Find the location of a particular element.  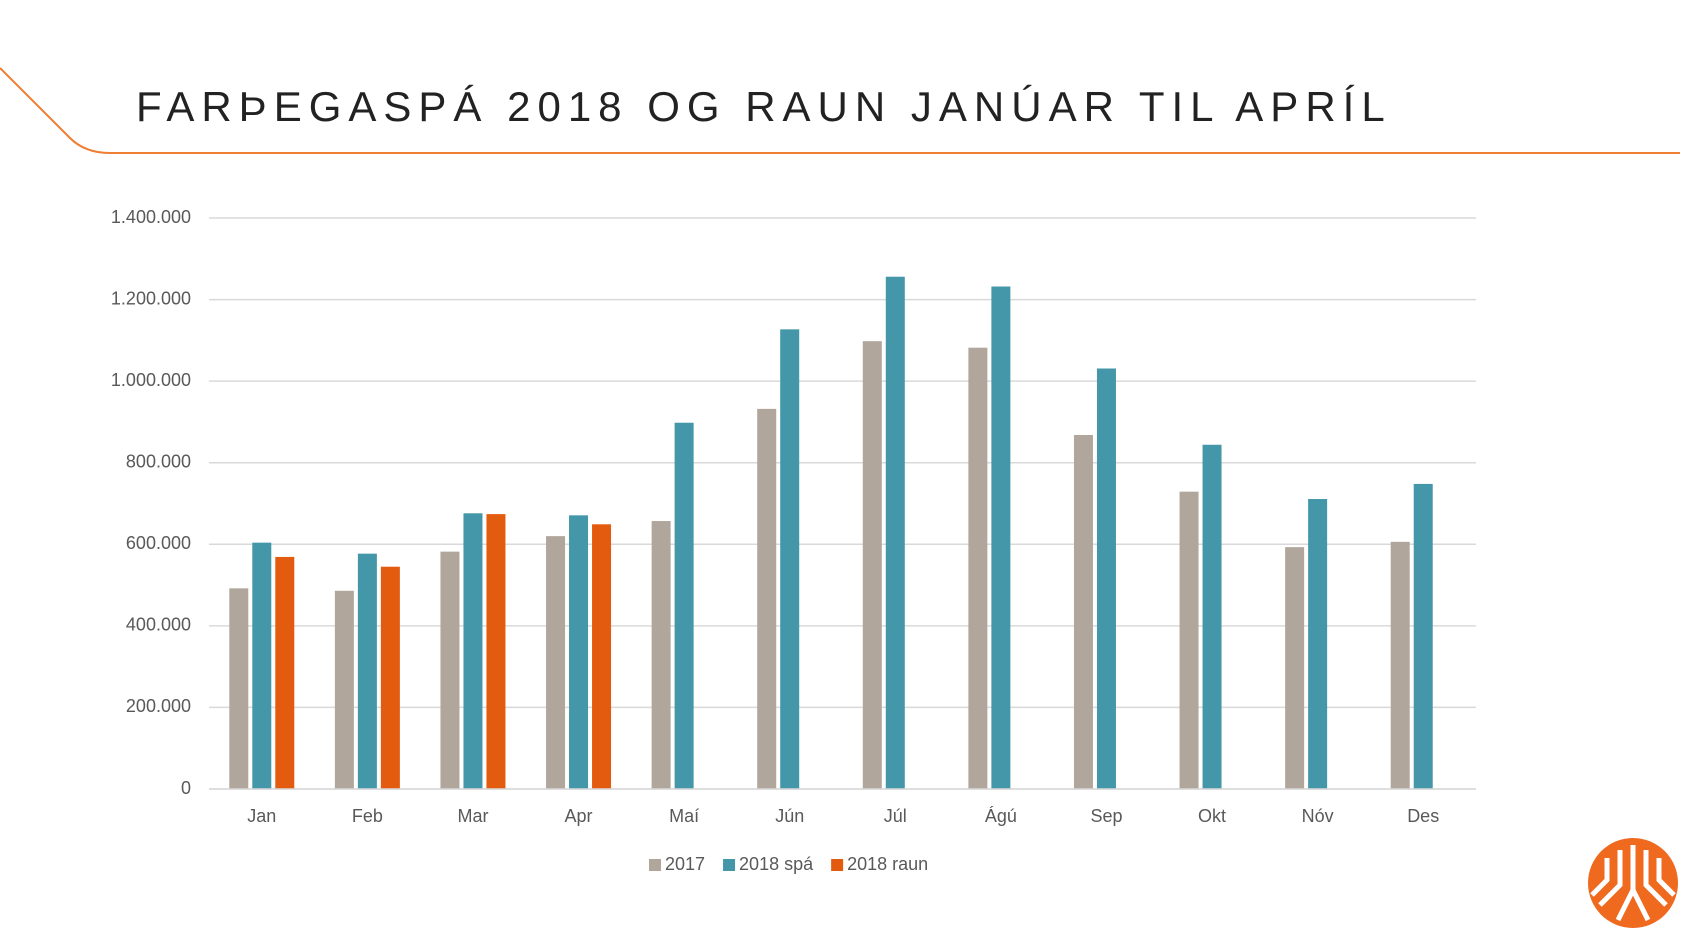

y-tick-label: 0 is located at coordinates (186, 788).